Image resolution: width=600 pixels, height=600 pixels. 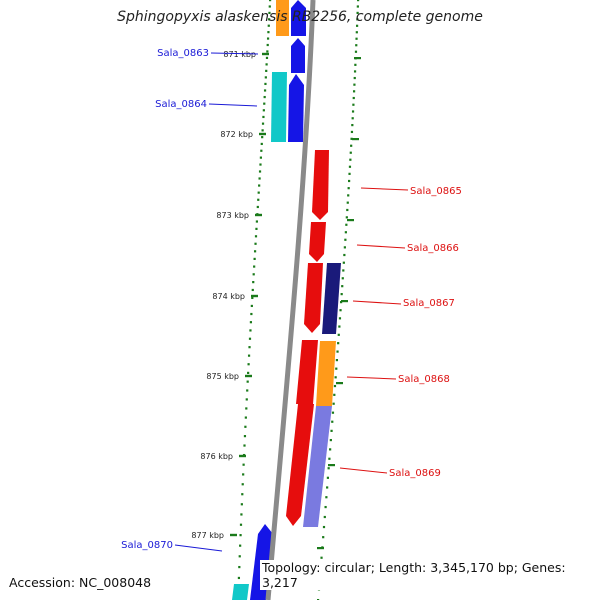 What do you see at coordinates (433, 248) in the screenshot?
I see `gene-label: Sala_0866` at bounding box center [433, 248].